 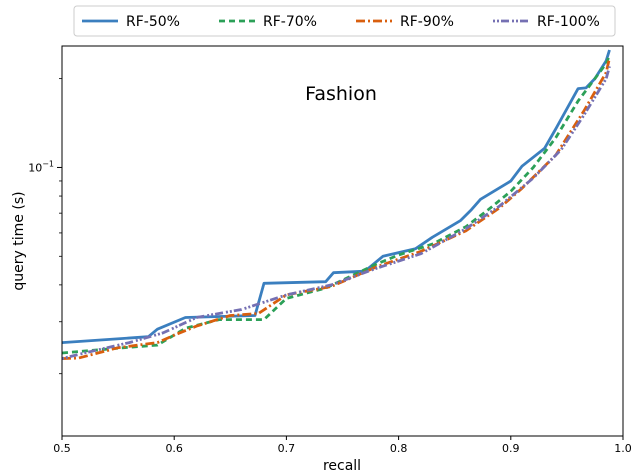 I want to click on legend-items: RF-50% RF-70% RF-90% RF-100%, so click(x=341, y=22).